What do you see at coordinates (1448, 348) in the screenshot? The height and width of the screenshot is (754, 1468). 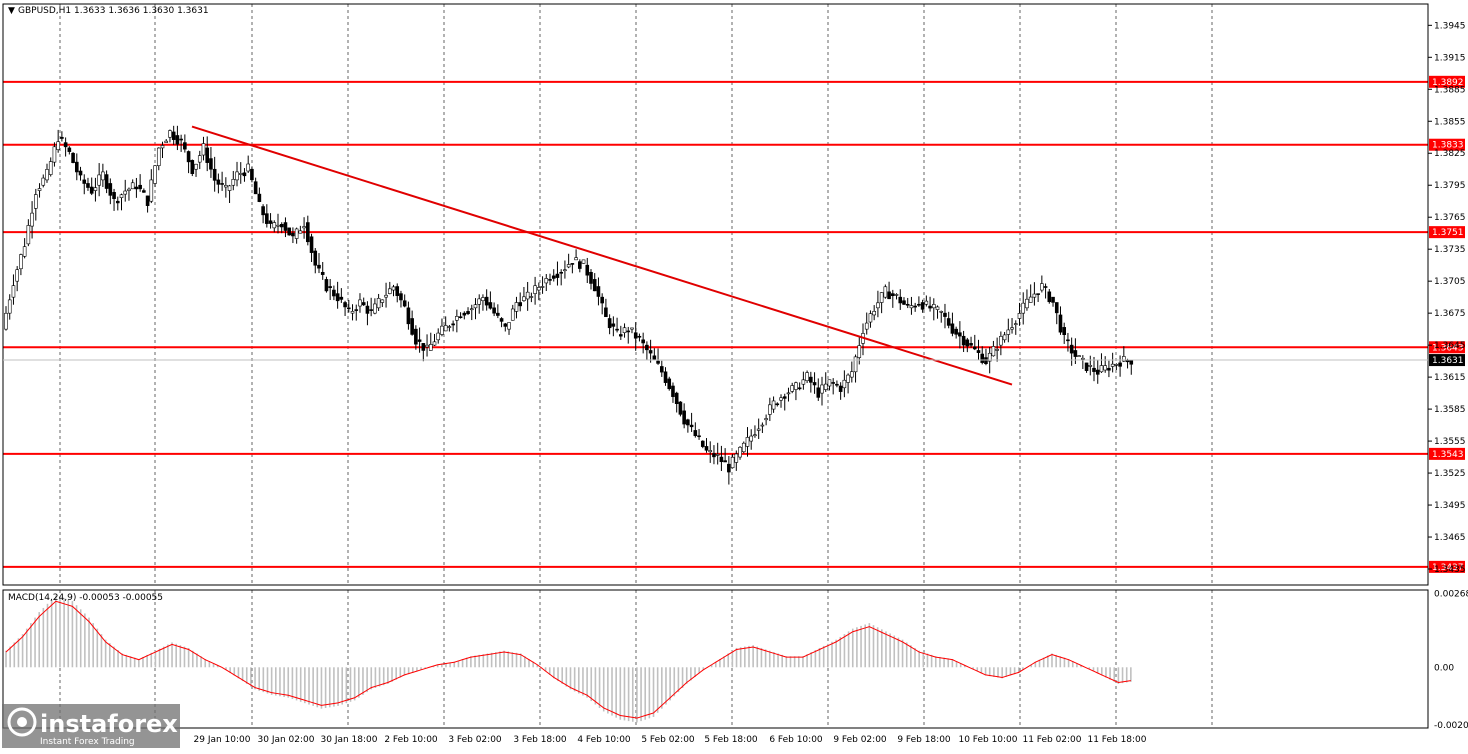 I see `level-label: 1.3643` at bounding box center [1448, 348].